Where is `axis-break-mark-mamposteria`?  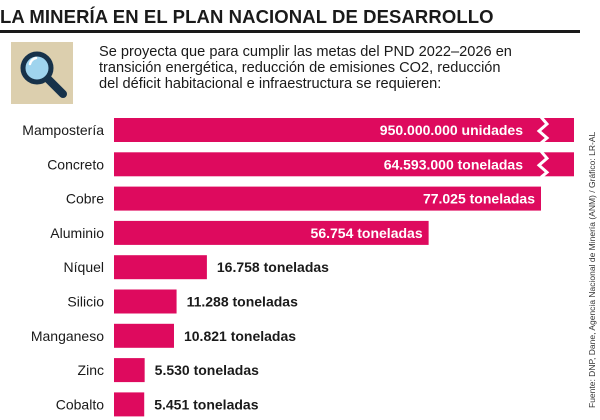 axis-break-mark-mamposteria is located at coordinates (543, 130).